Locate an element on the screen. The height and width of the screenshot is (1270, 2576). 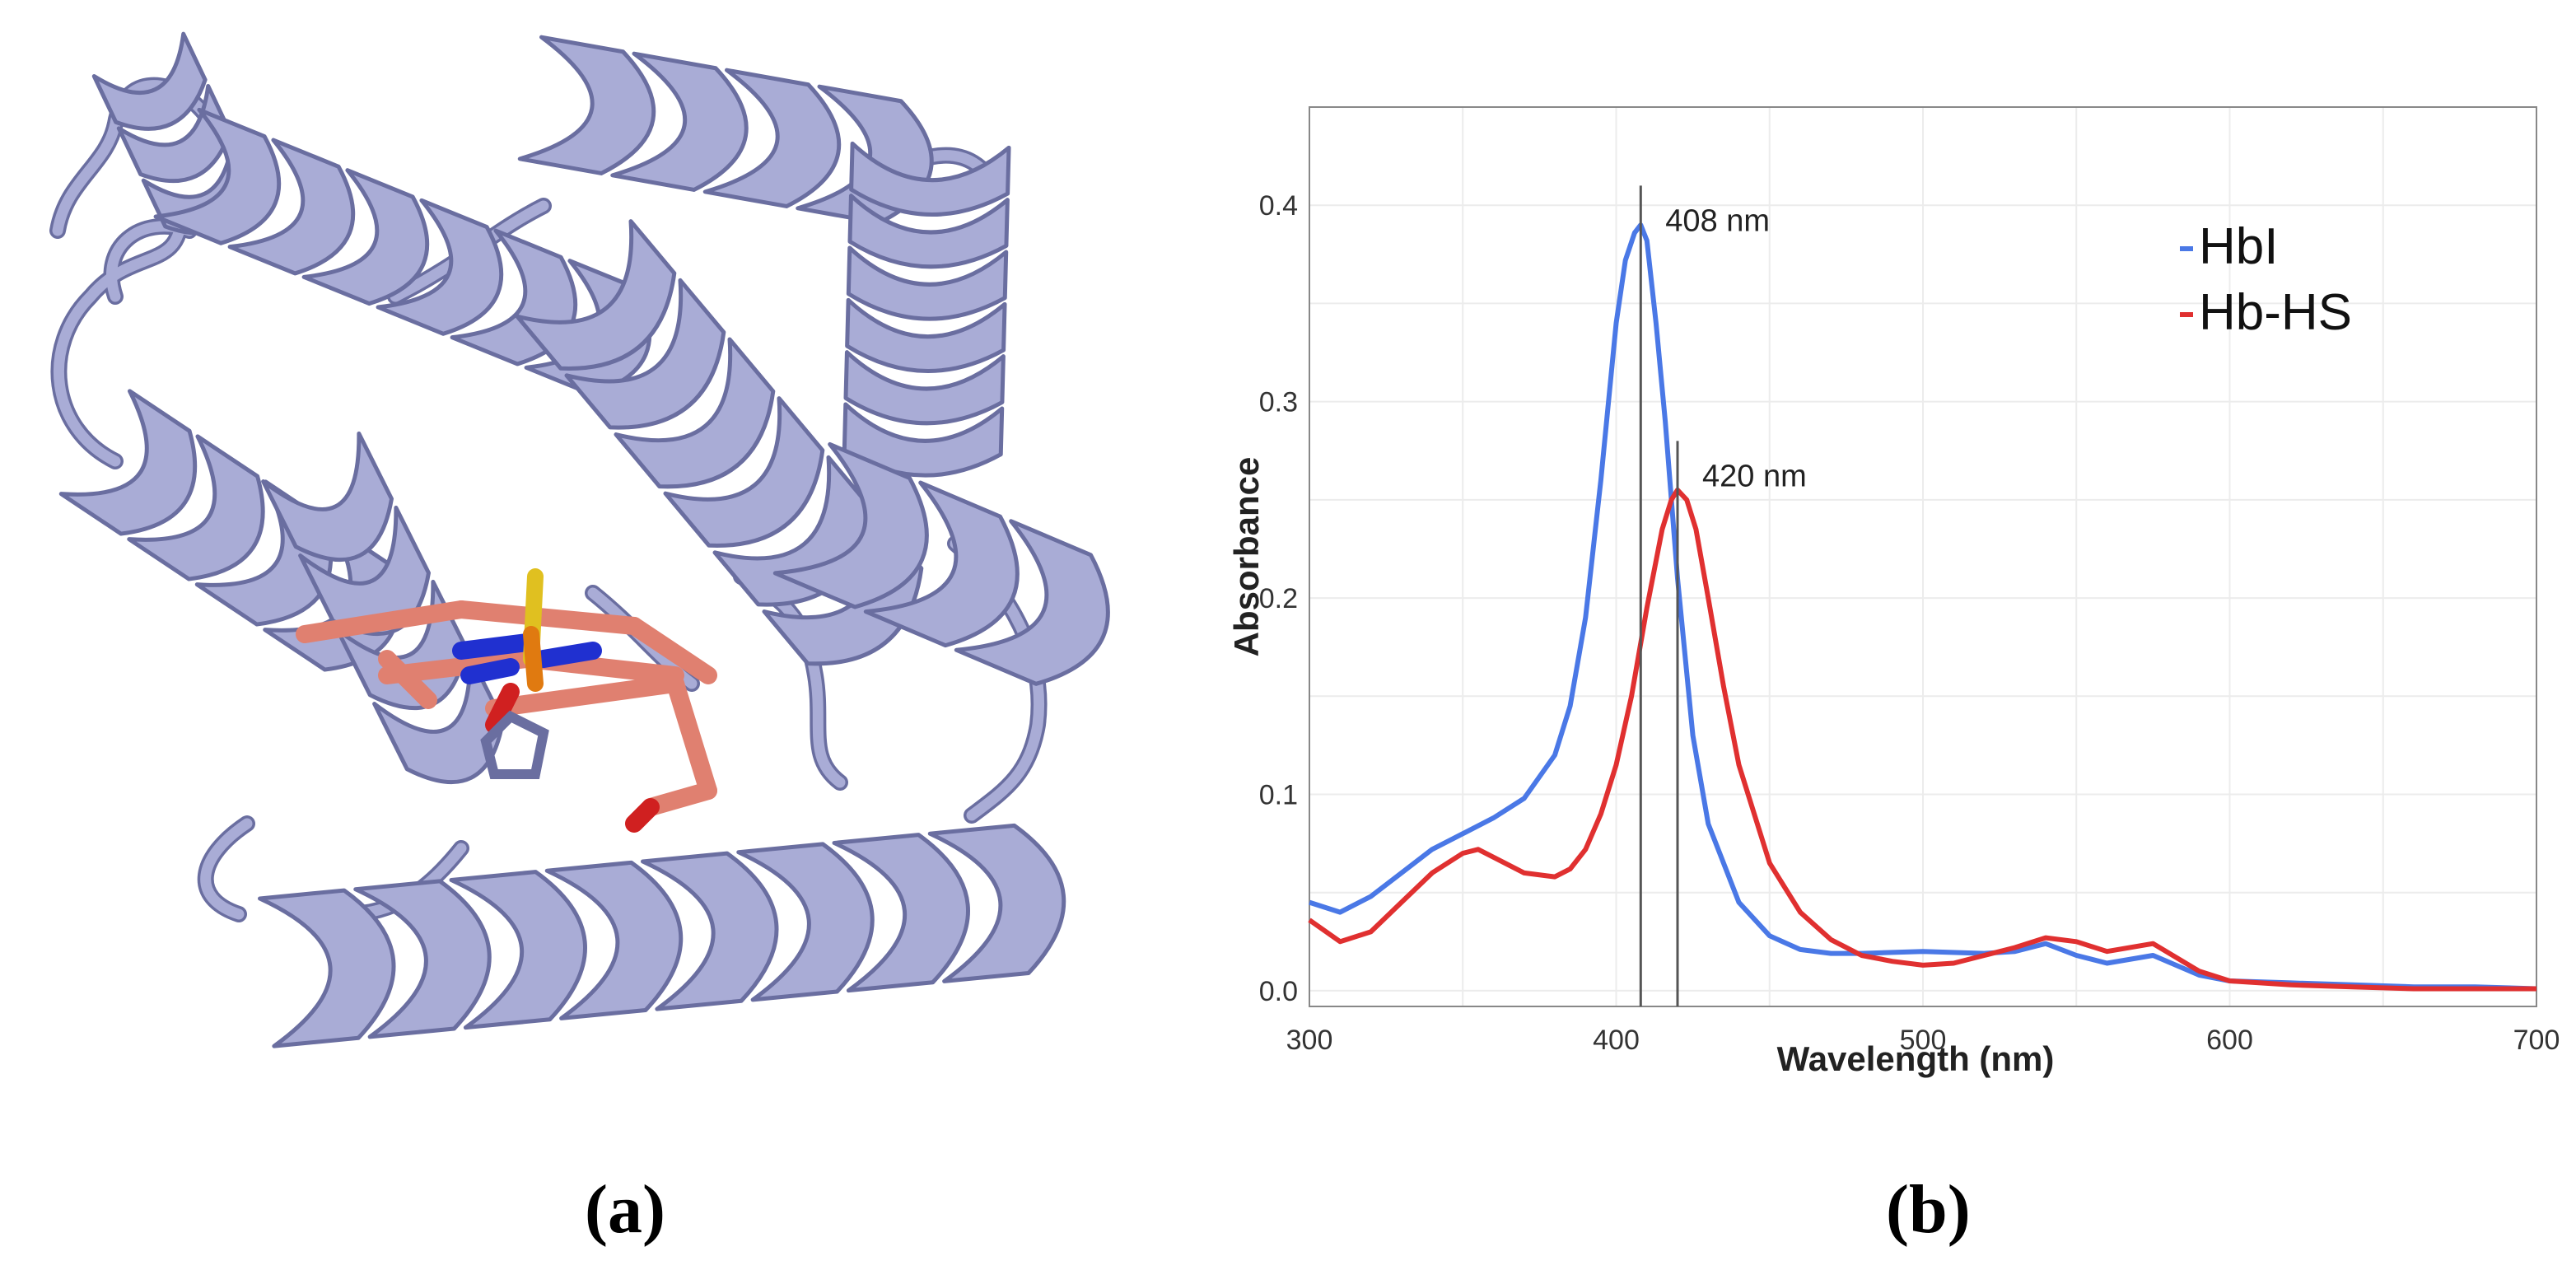
y-tick-label: 0.0 is located at coordinates (1278, 991).